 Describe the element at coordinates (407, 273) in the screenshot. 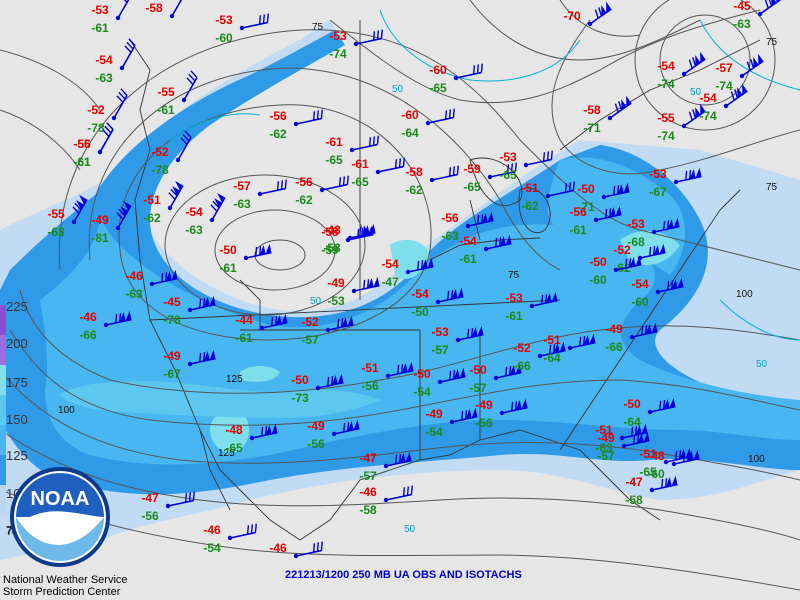

I see `station-plot: -54-47` at that location.